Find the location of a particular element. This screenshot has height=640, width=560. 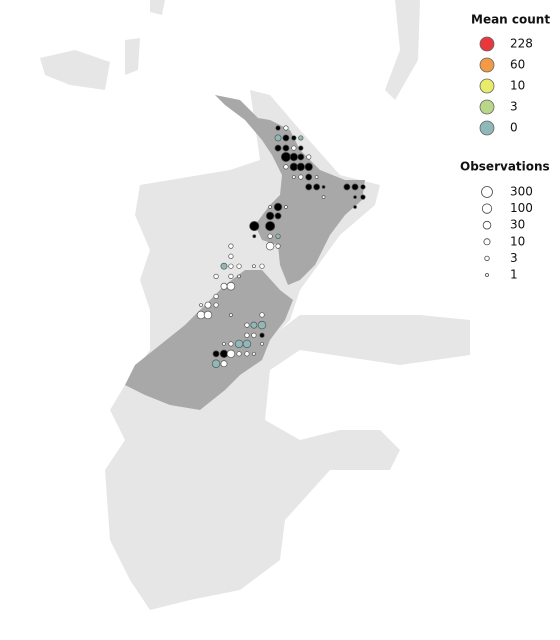

legend-title: Observations is located at coordinates (505, 167).